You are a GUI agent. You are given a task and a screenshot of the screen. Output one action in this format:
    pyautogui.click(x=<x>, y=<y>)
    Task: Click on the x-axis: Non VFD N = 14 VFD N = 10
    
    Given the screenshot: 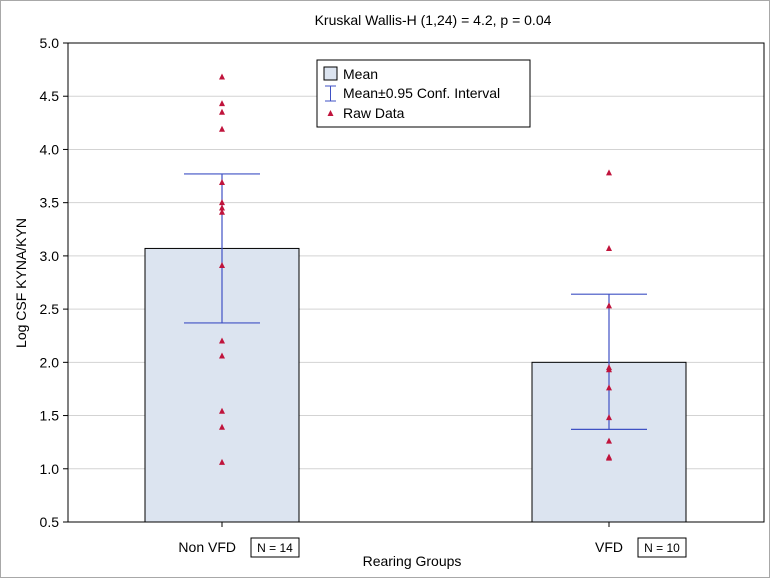 What is the action you would take?
    pyautogui.click(x=432, y=540)
    